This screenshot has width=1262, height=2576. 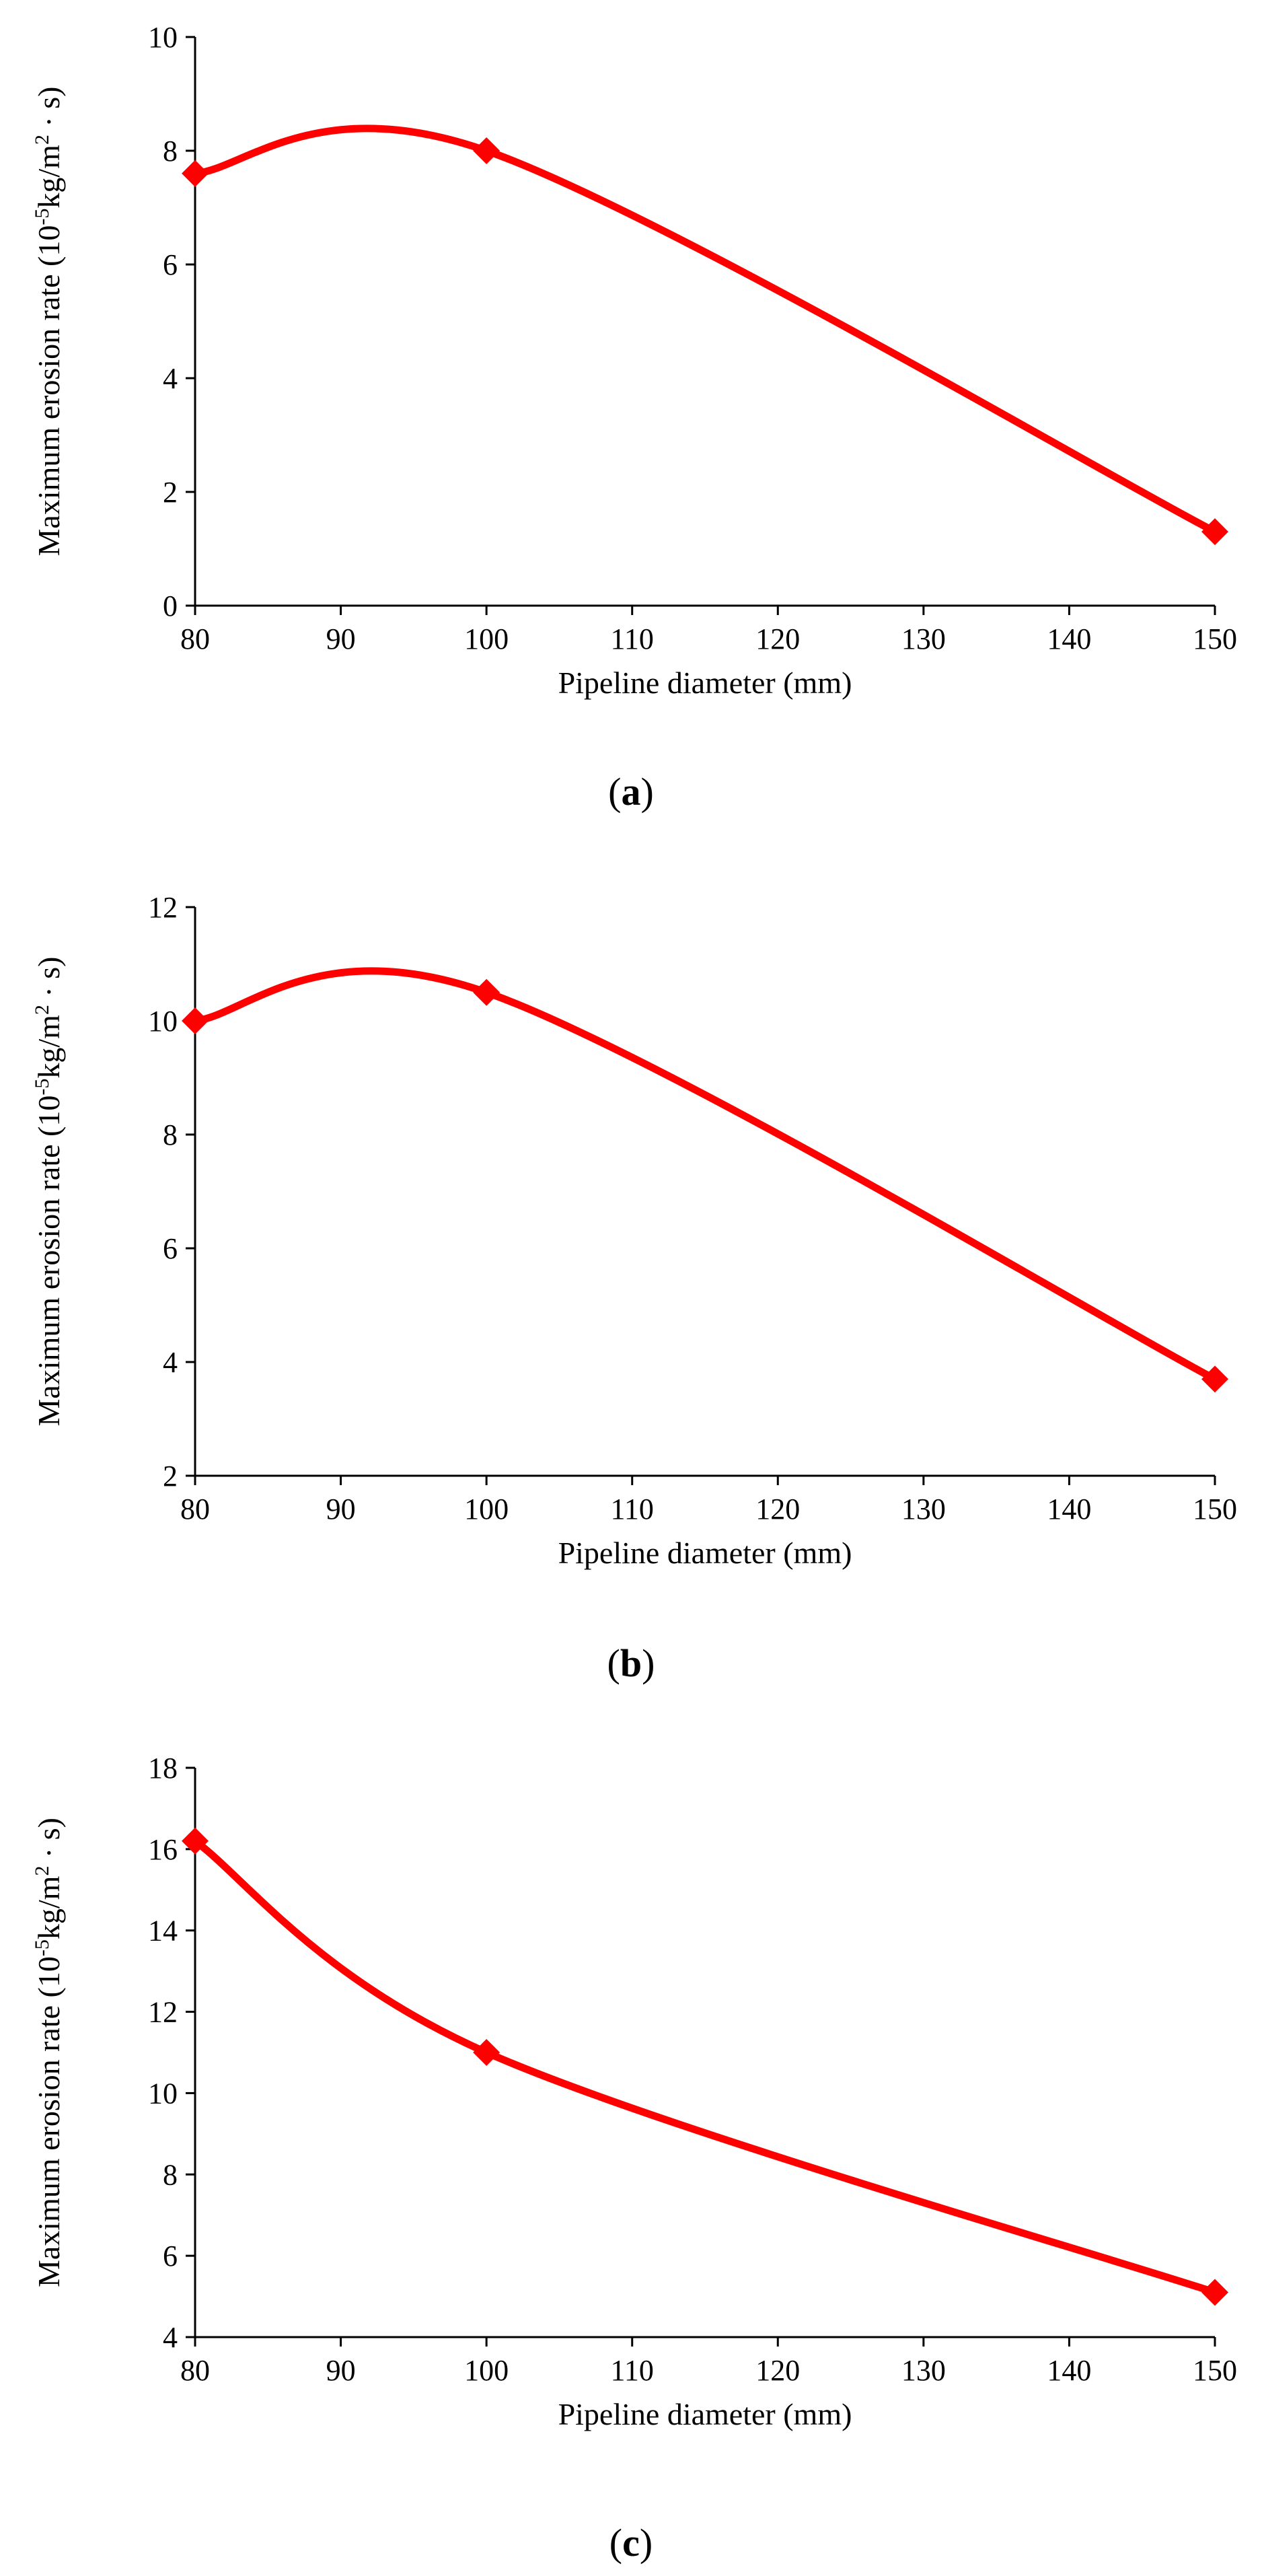 I want to click on x-tick-label-c-5: 130, so click(x=923, y=2370).